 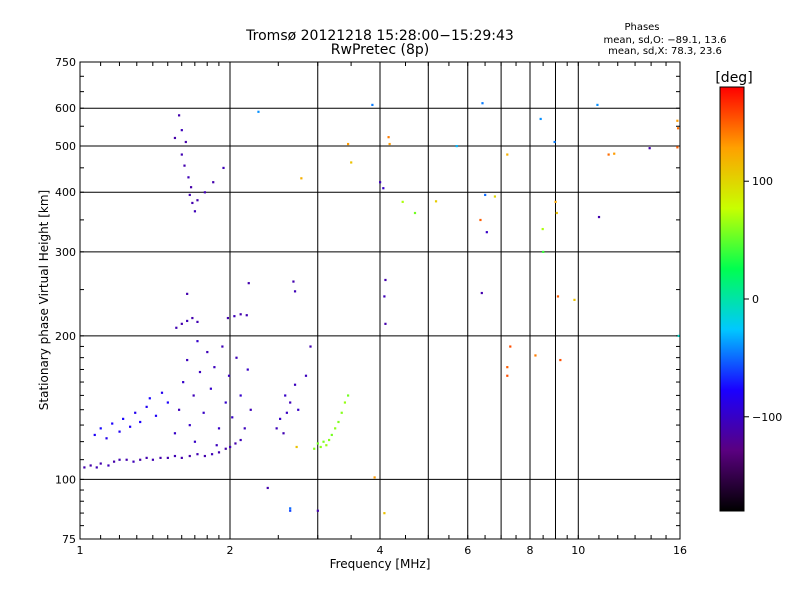 I want to click on y-tick-label: 75, so click(x=69, y=539).